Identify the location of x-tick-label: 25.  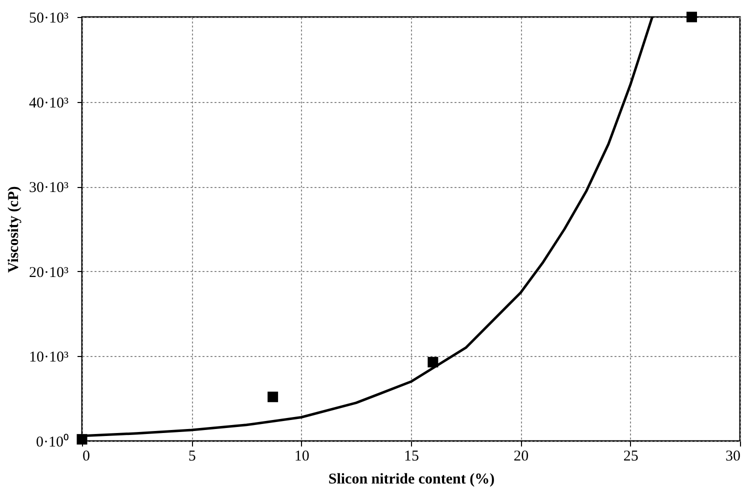
(630, 456).